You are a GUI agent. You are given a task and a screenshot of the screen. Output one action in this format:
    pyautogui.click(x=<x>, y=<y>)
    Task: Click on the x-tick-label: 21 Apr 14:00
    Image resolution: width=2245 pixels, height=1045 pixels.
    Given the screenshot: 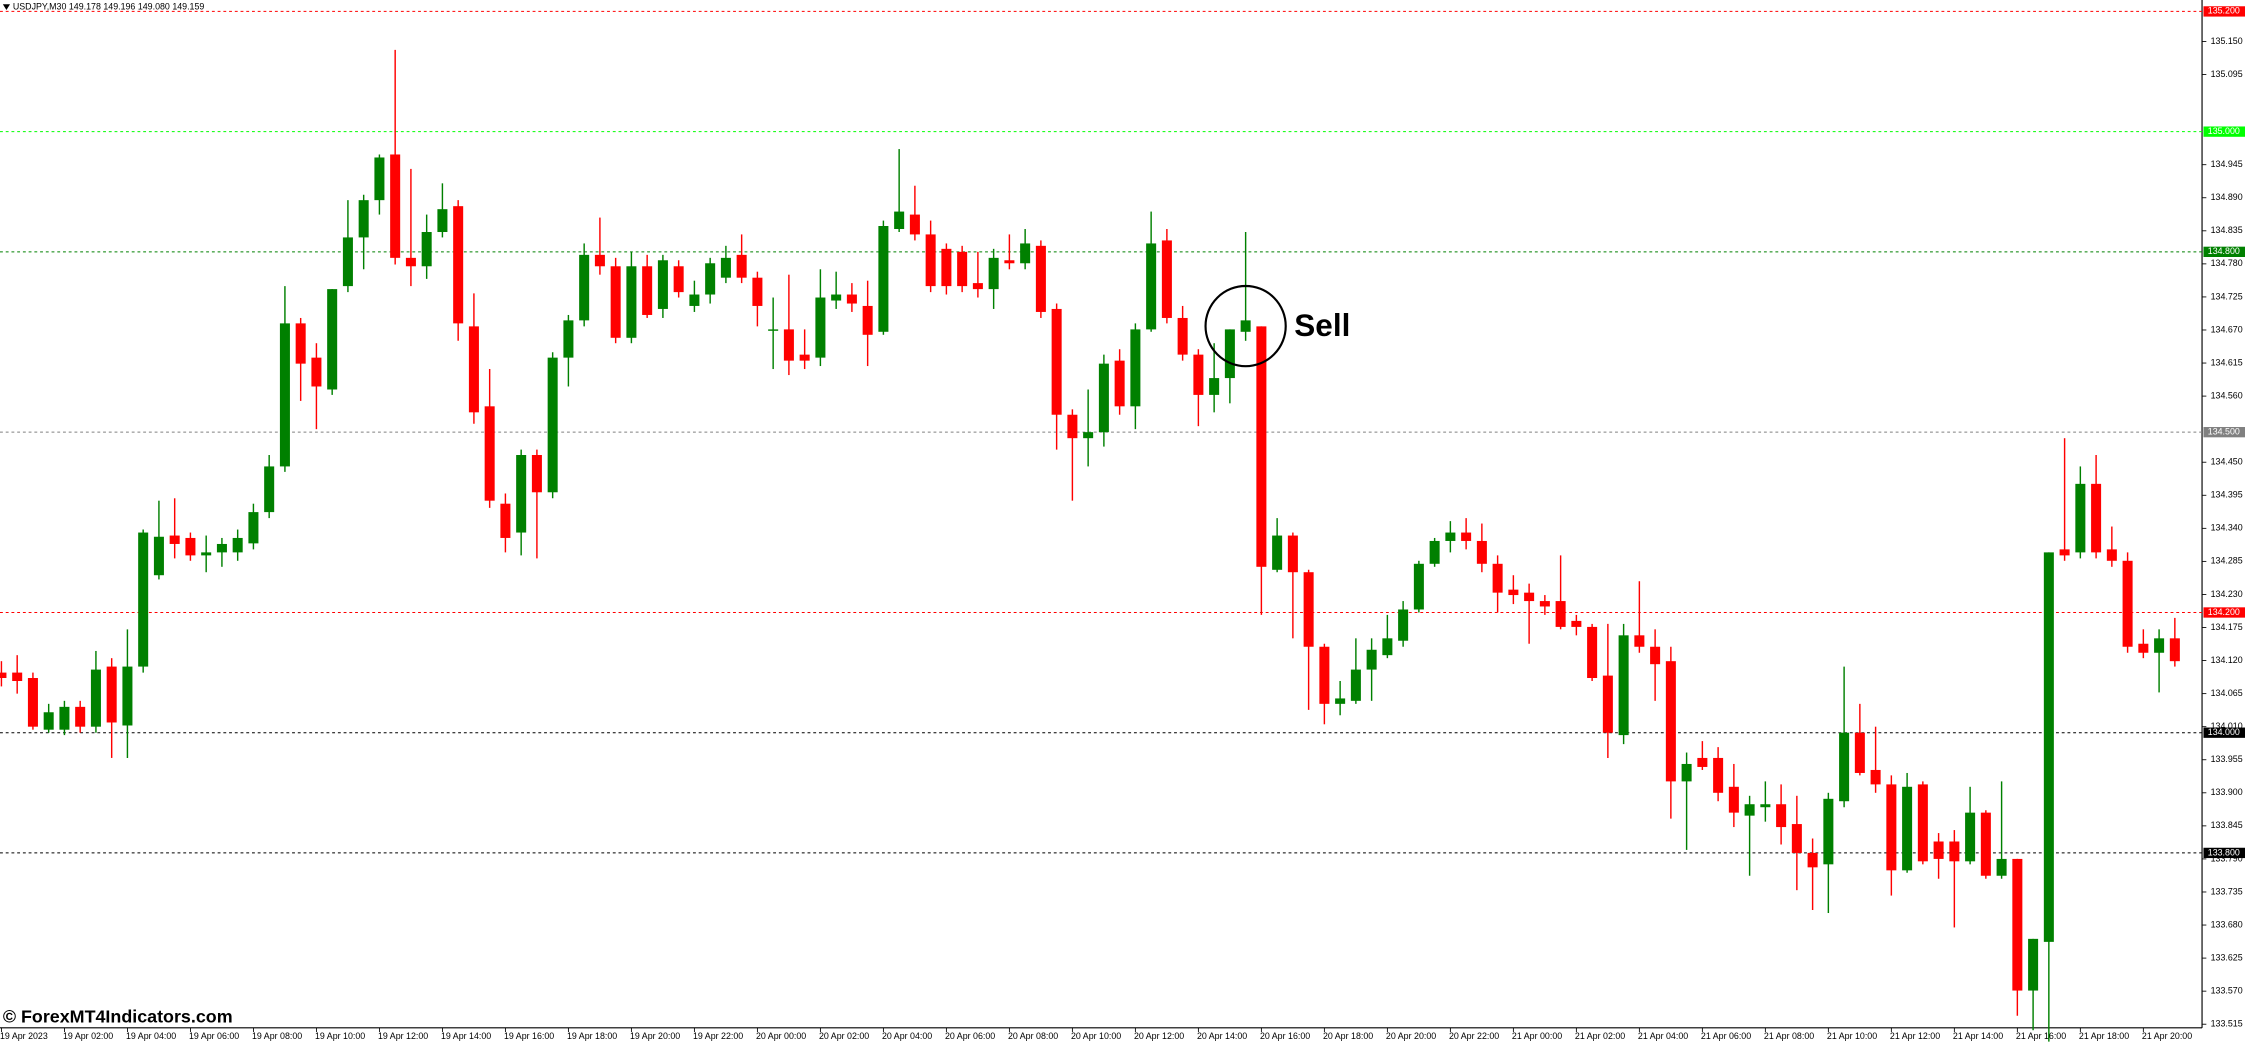 What is the action you would take?
    pyautogui.click(x=1978, y=1036)
    